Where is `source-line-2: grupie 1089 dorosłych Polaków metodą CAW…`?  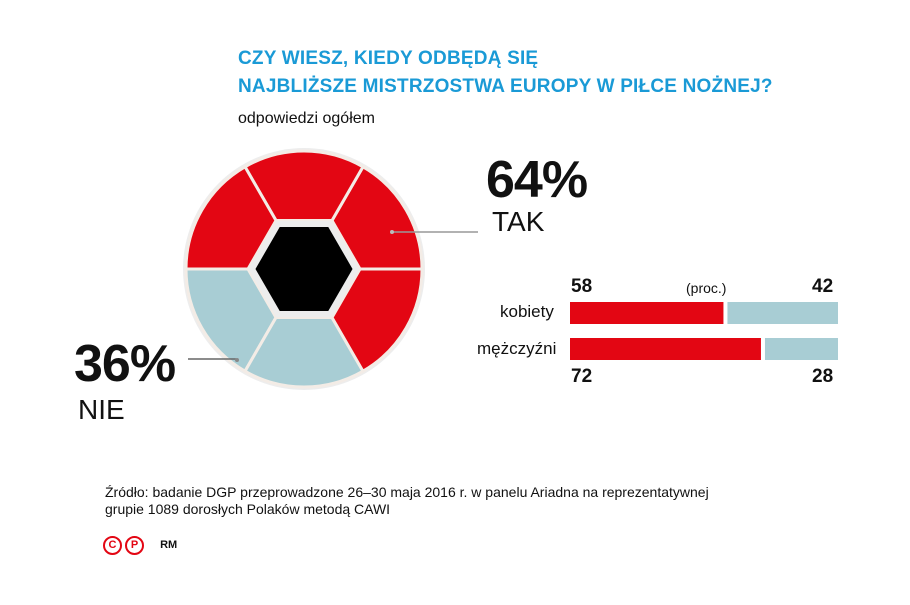
source-line-2: grupie 1089 dorosłych Polaków metodą CAW… is located at coordinates (248, 509).